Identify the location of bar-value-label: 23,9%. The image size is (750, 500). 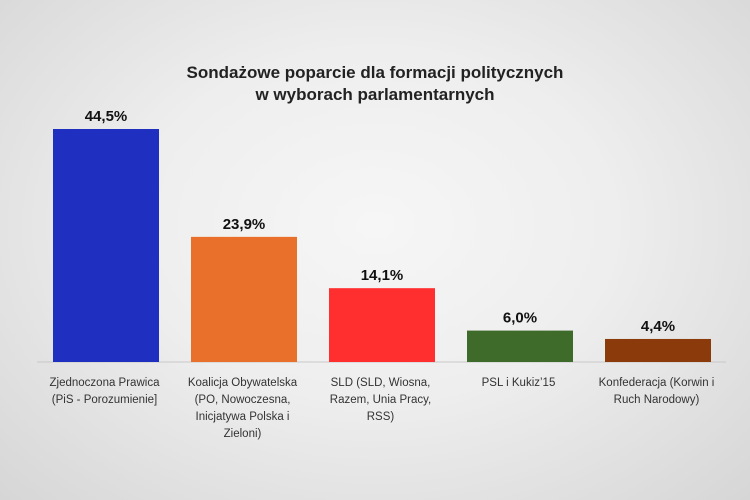
(244, 224).